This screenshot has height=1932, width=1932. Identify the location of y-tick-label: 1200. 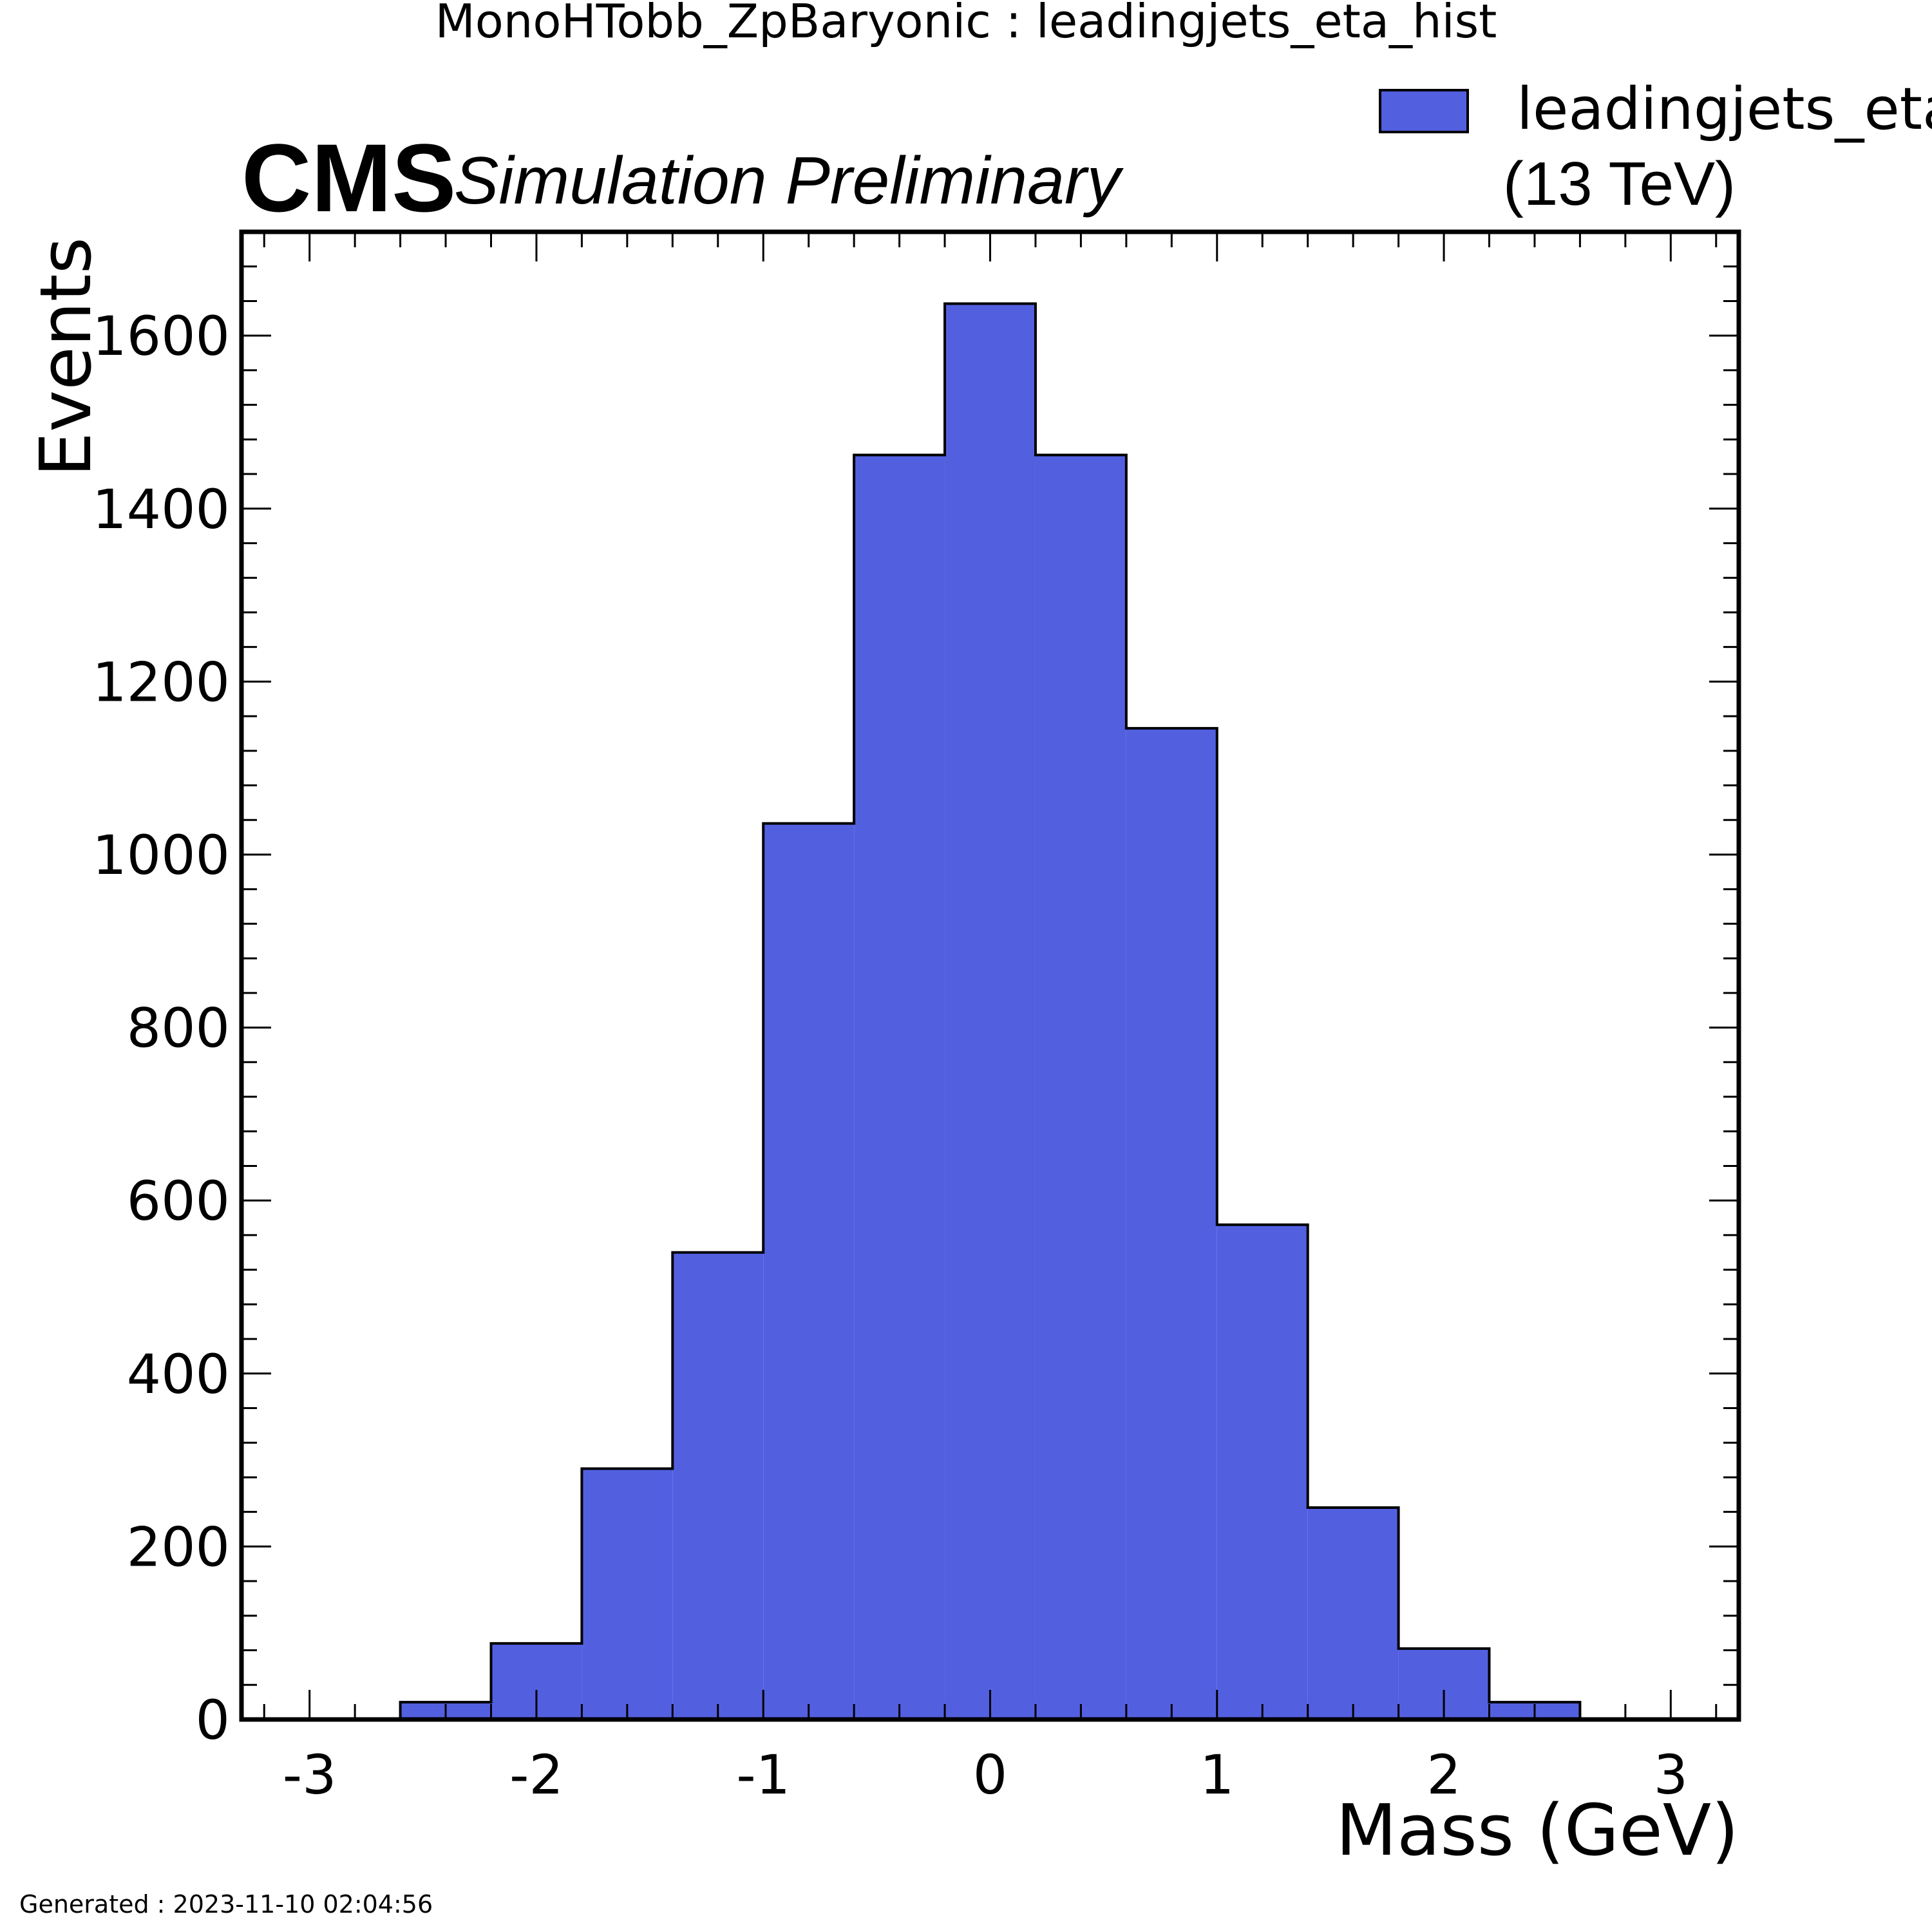
(161, 682).